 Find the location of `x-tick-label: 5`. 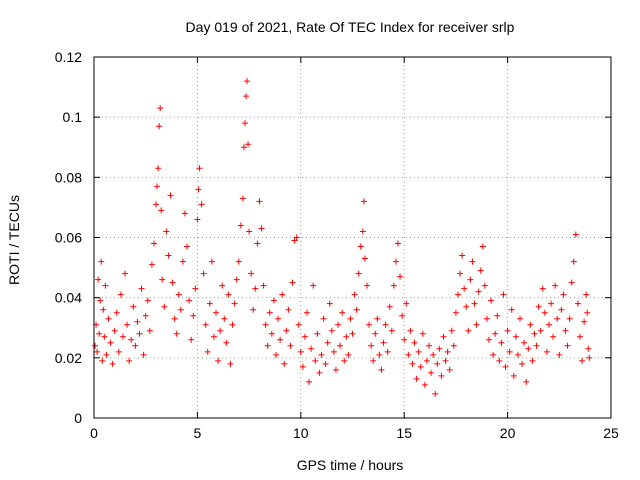

x-tick-label: 5 is located at coordinates (198, 433).